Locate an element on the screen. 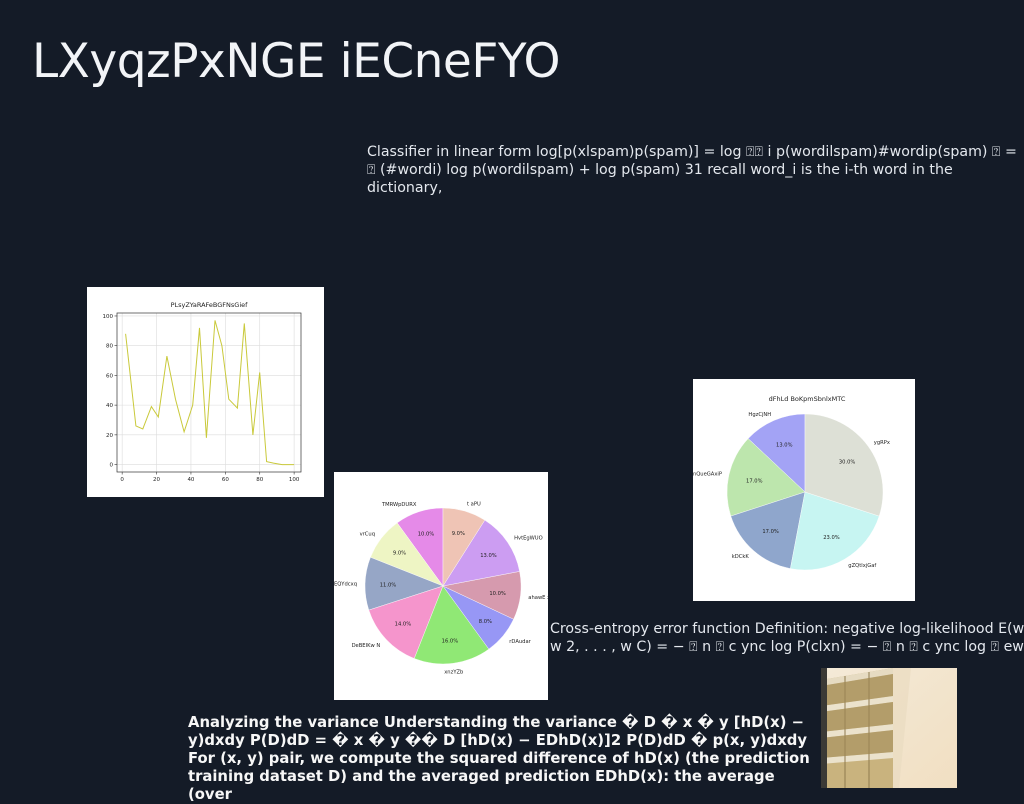 The width and height of the screenshot is (1024, 804). x-tick-label: 80 is located at coordinates (259, 480).